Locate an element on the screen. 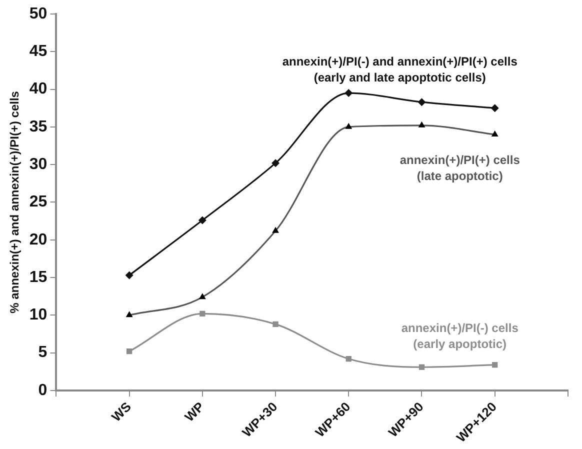  y-tick-label: 10 is located at coordinates (38, 315).